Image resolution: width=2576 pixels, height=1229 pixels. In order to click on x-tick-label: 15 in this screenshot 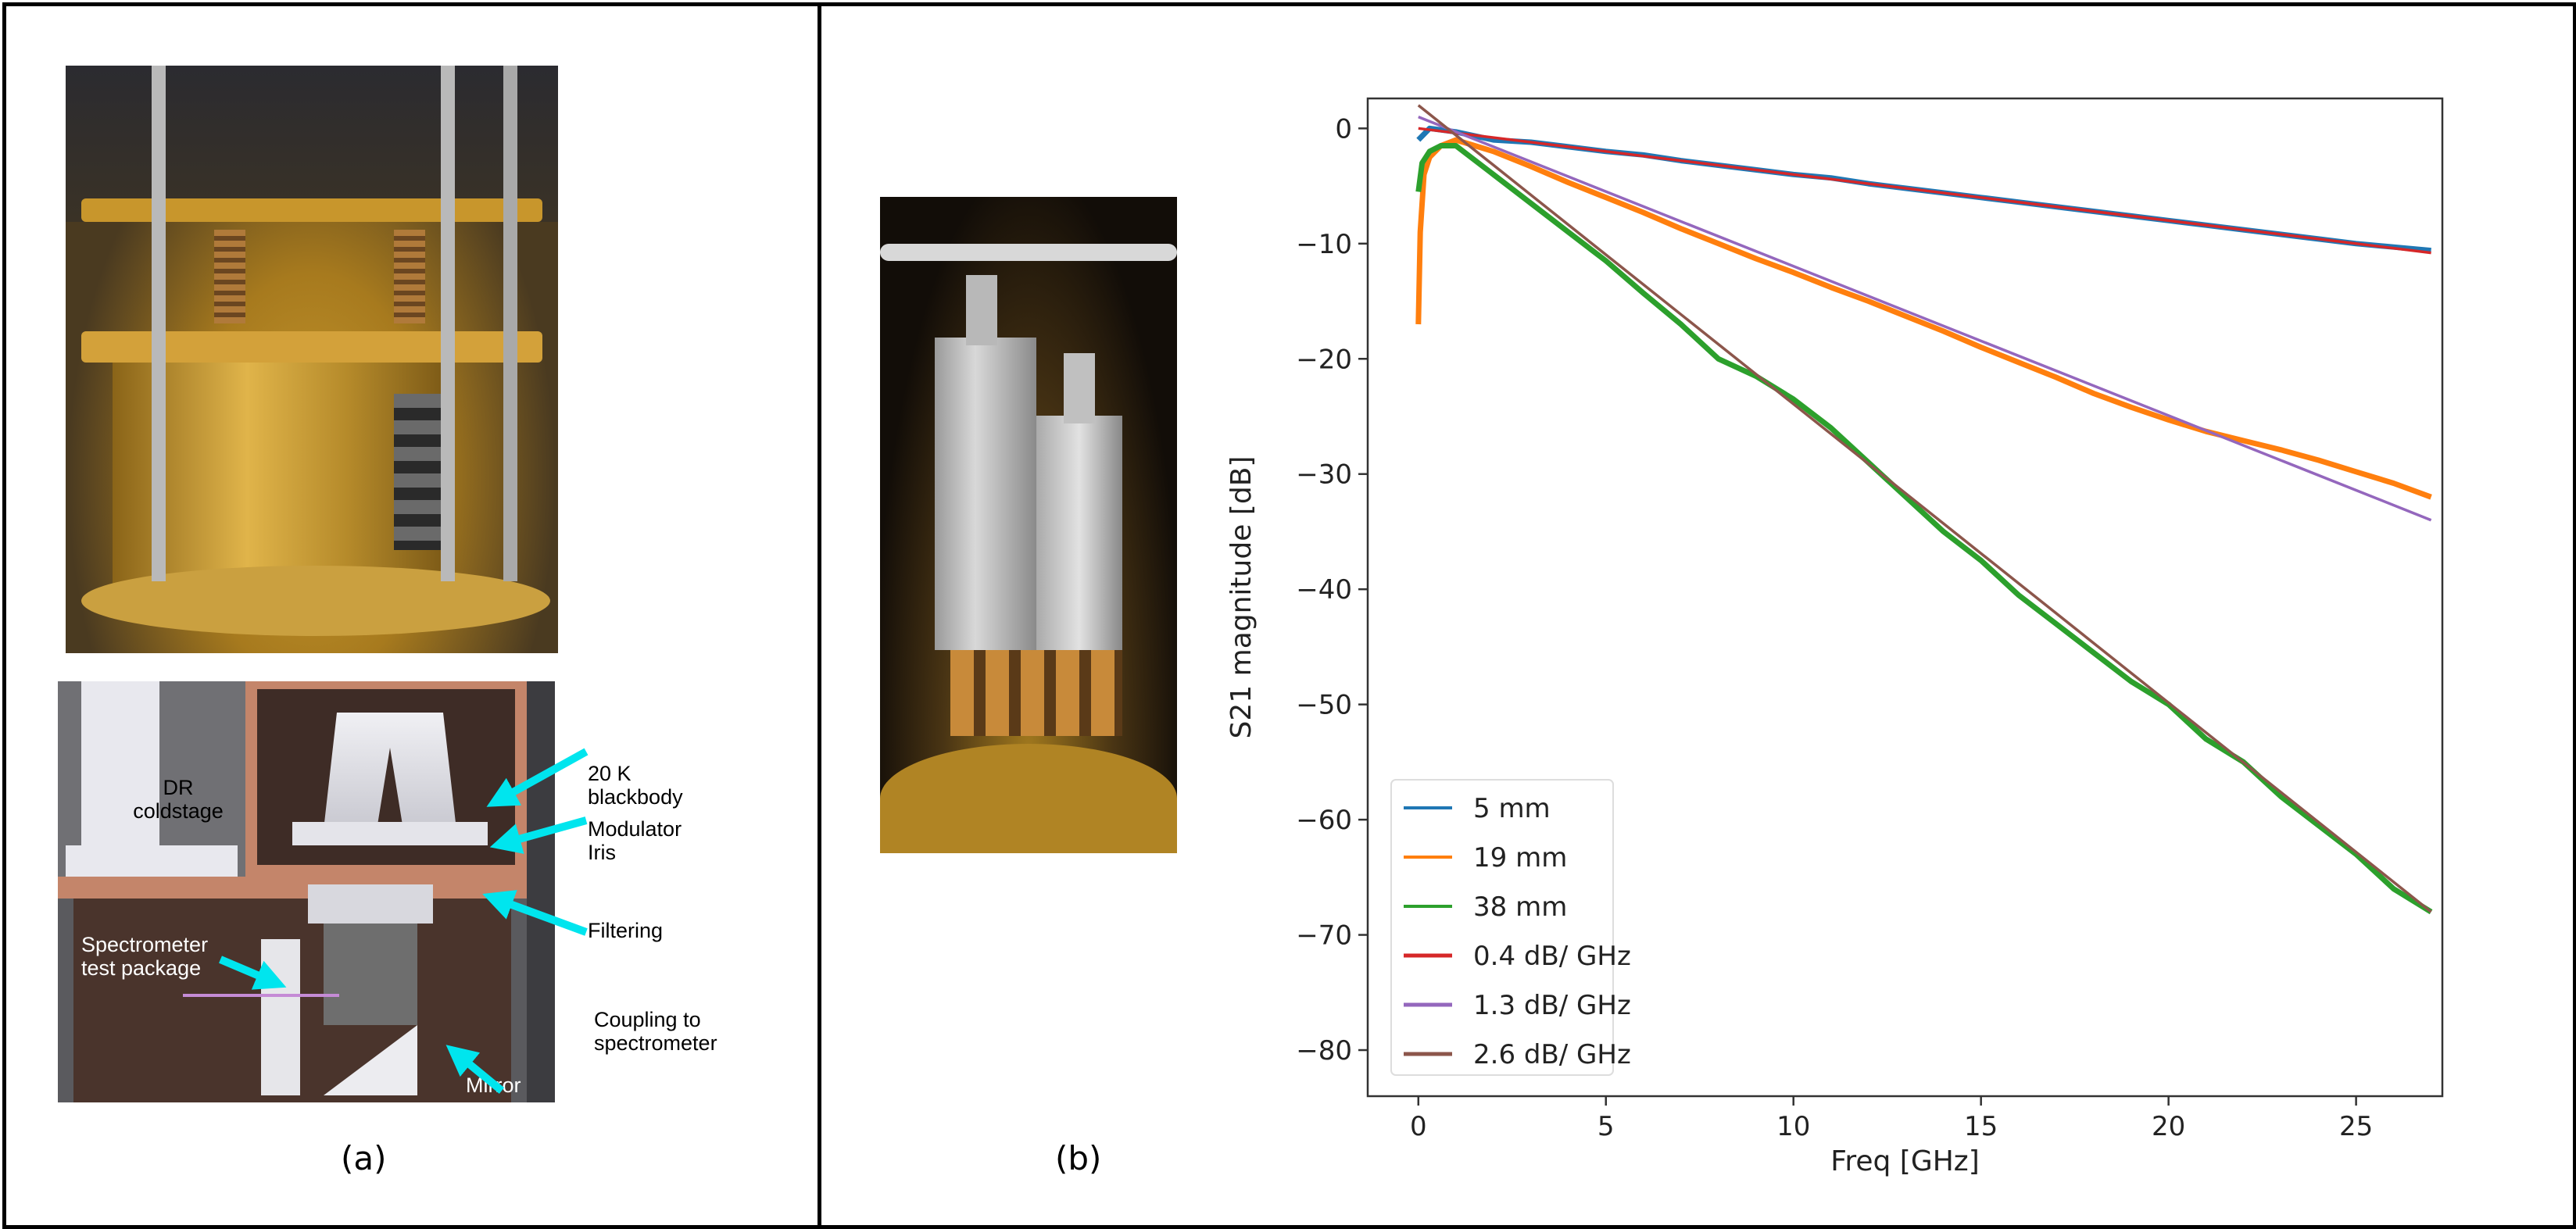, I will do `click(1981, 1126)`.